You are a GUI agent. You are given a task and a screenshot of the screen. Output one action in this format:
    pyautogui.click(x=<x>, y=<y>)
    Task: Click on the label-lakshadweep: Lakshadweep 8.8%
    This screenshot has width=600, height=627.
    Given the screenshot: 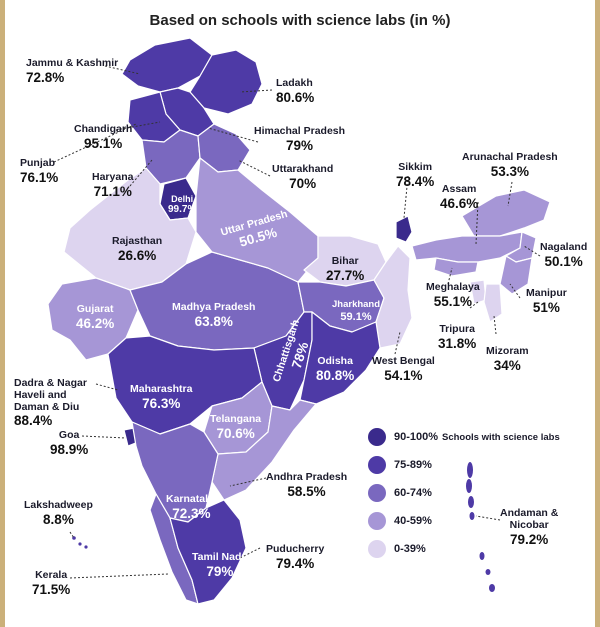 What is the action you would take?
    pyautogui.click(x=58, y=513)
    